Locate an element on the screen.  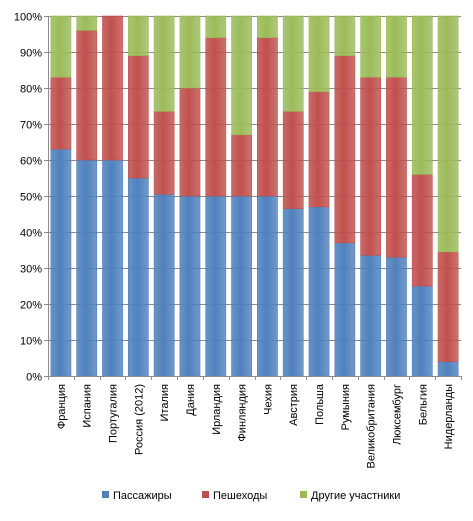
category-label: Испания is located at coordinates (88, 406).